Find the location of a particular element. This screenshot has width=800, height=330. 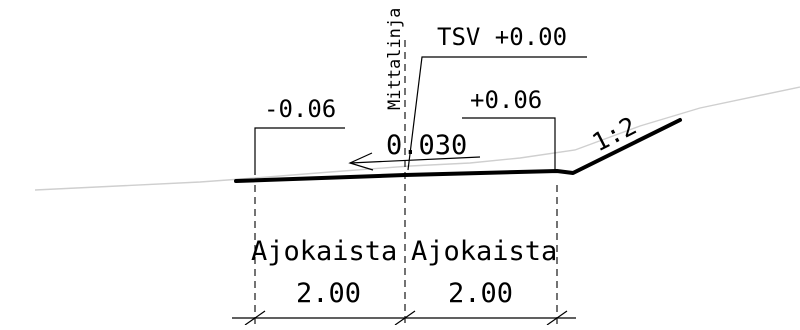

lane-right-width: 2.00 is located at coordinates (480, 293).